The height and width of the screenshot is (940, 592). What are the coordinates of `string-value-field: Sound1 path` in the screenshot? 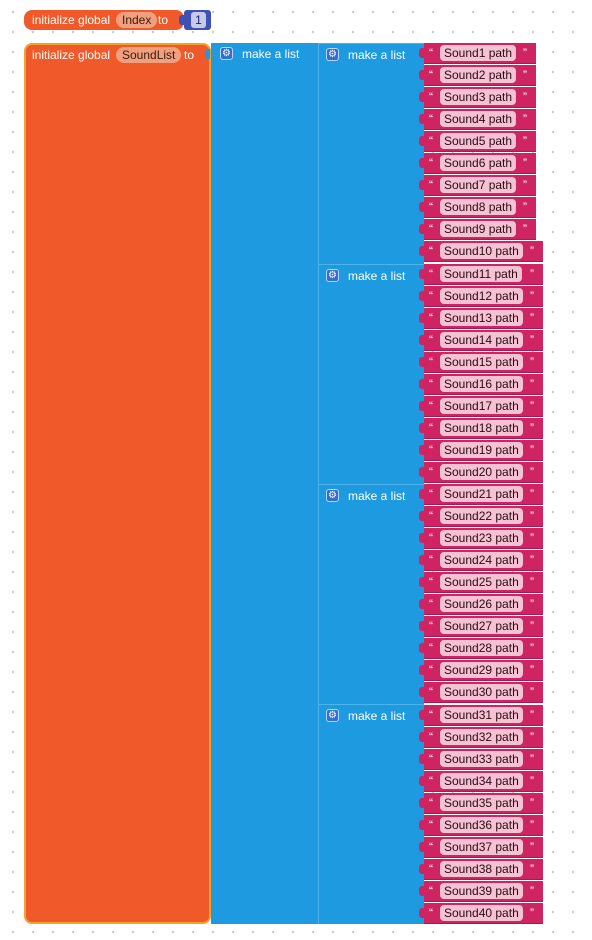 It's located at (478, 53).